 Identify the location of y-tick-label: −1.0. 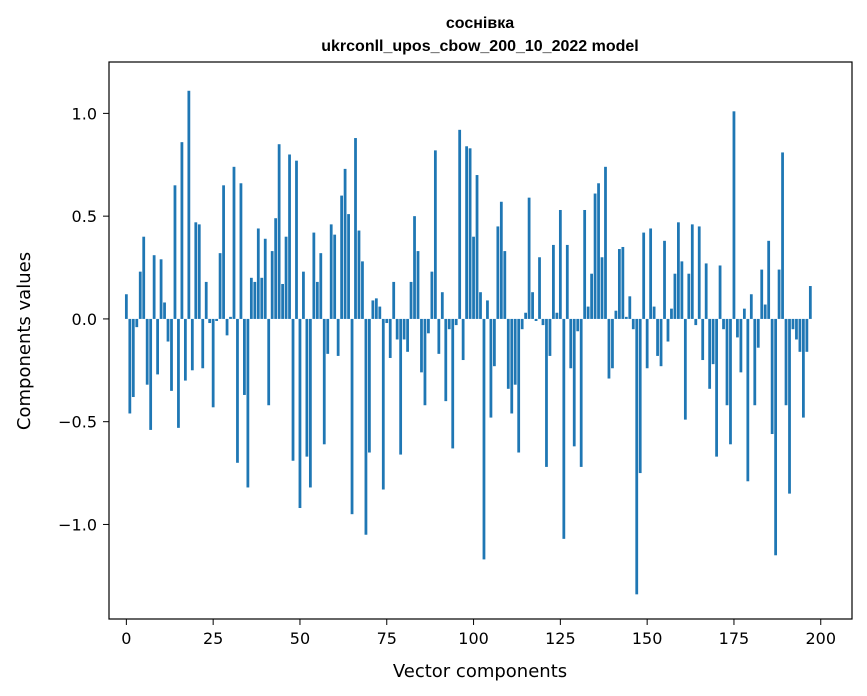
(77, 524).